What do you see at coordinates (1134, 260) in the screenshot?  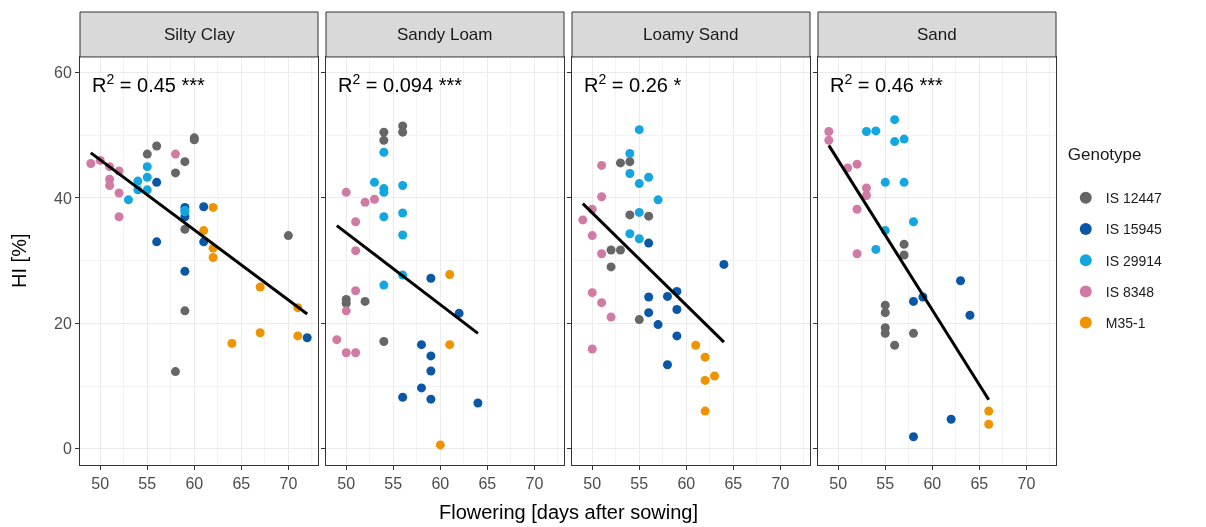 I see `legend-label: IS 29914` at bounding box center [1134, 260].